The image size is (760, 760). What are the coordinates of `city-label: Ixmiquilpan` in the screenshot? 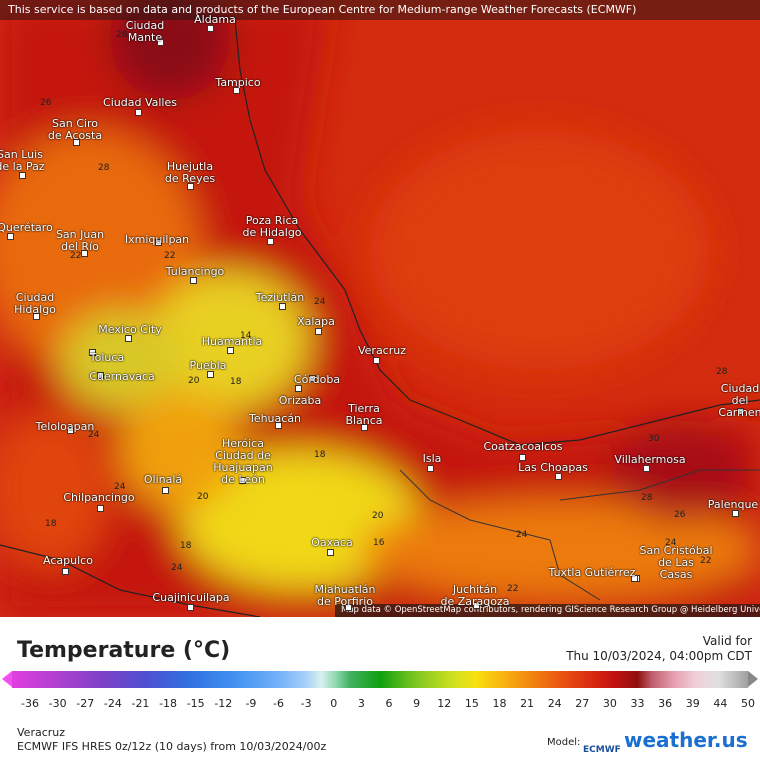 It's located at (157, 239).